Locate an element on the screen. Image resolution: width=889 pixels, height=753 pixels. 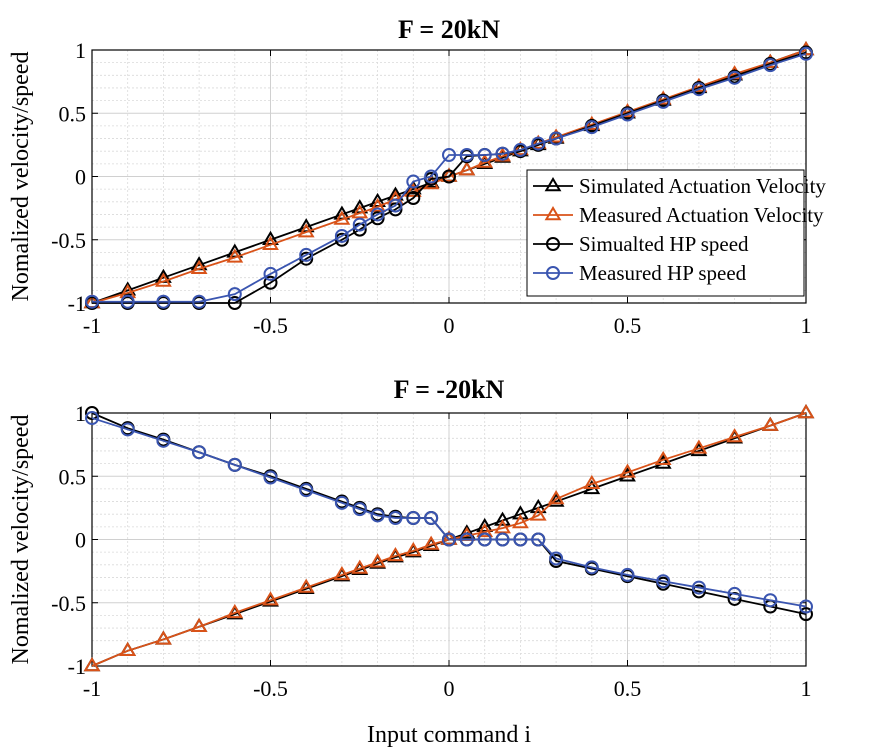
legend-label: Measured HP speed is located at coordinates (663, 273).